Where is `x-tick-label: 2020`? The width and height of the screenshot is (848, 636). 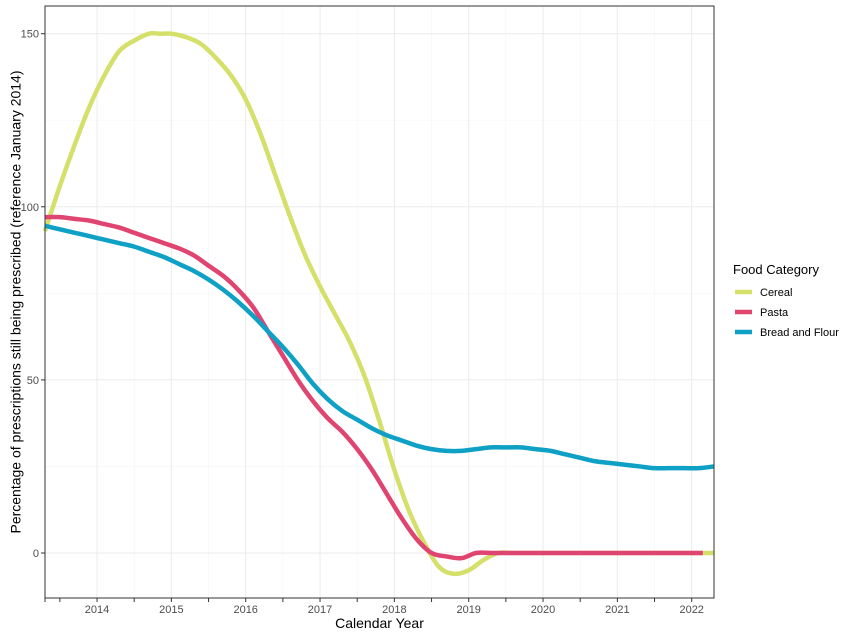 x-tick-label: 2020 is located at coordinates (543, 610).